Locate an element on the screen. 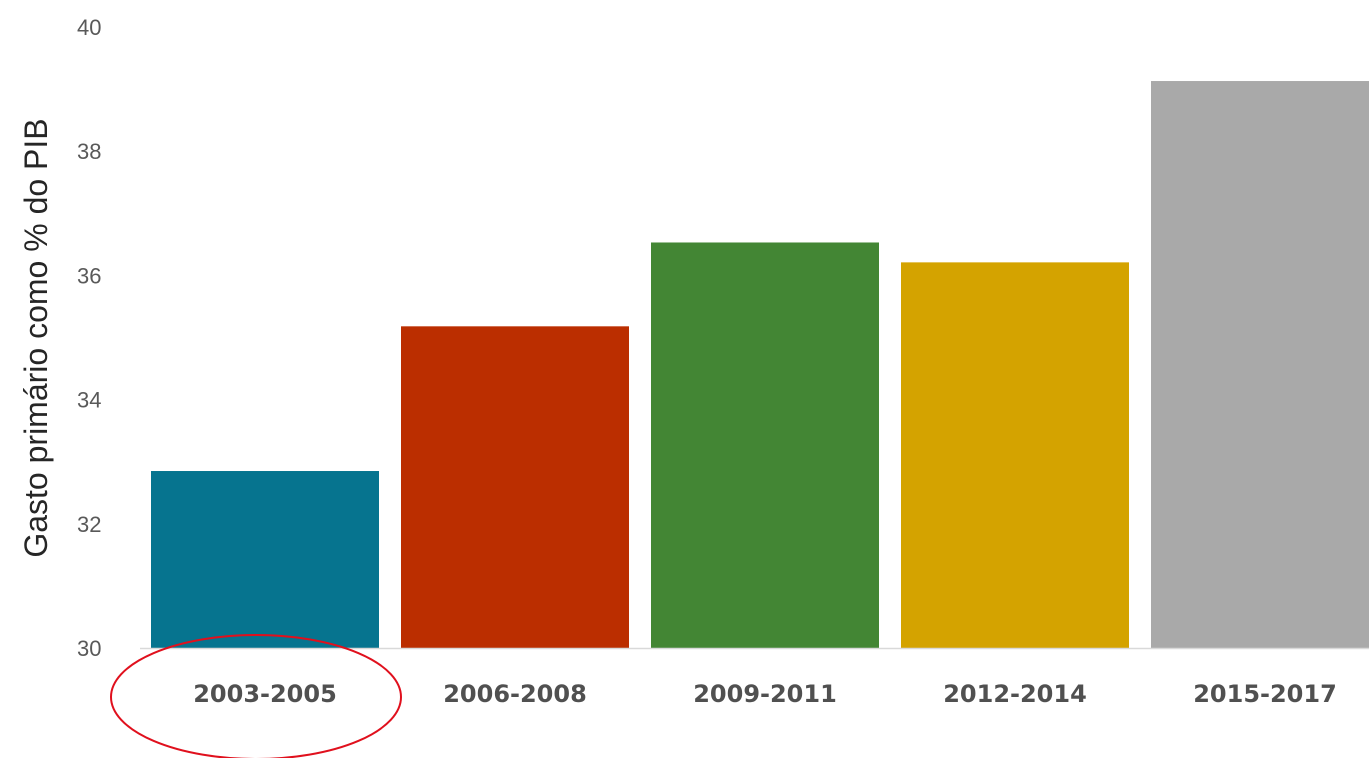  bar-2015-2017 is located at coordinates (1260, 364).